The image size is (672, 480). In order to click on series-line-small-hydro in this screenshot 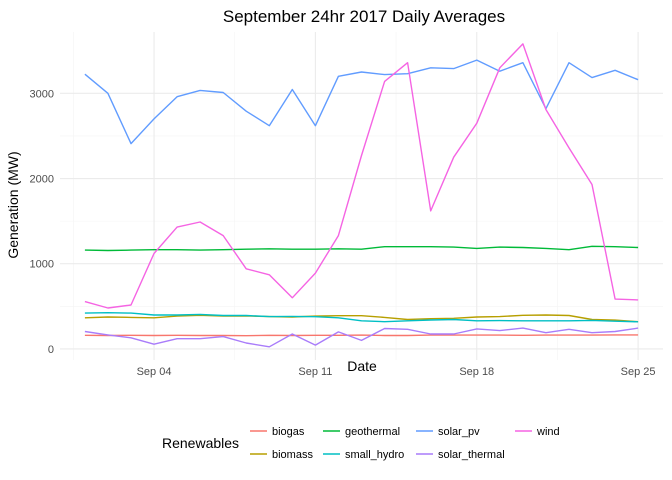, I will do `click(361, 317)`.